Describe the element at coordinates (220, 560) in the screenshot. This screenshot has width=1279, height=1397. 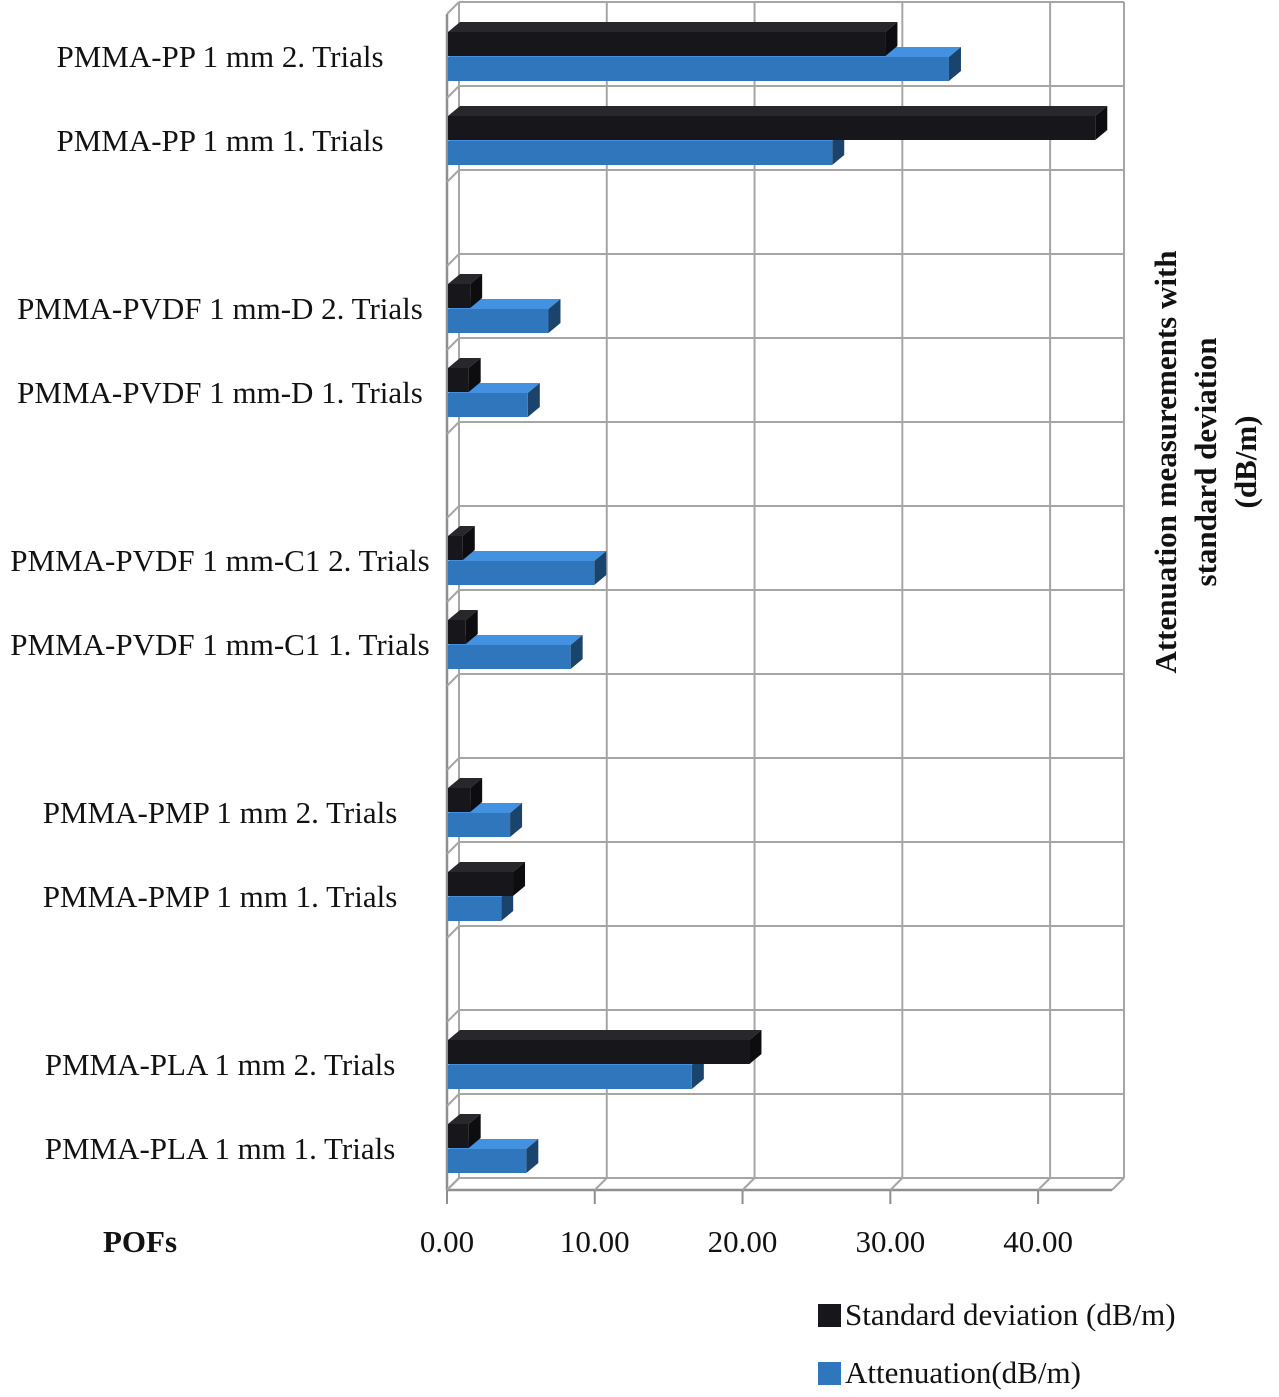
I see `category-label: PMMA-PVDF 1 mm-C1 2. Trials` at that location.